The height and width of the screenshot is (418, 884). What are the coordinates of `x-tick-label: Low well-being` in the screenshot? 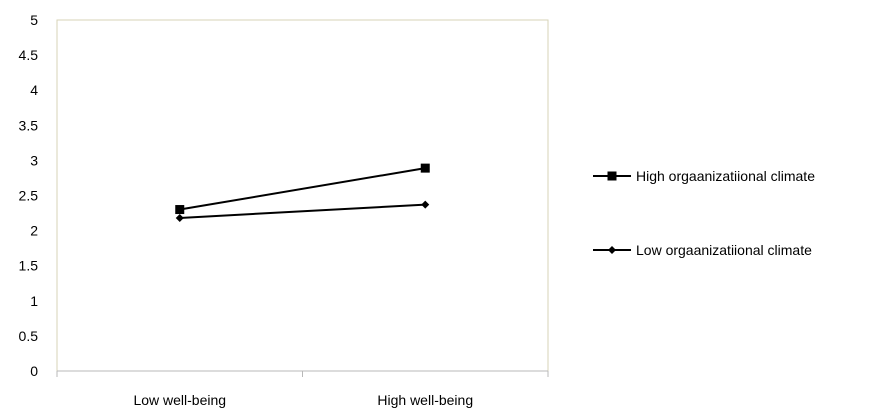 It's located at (179, 400).